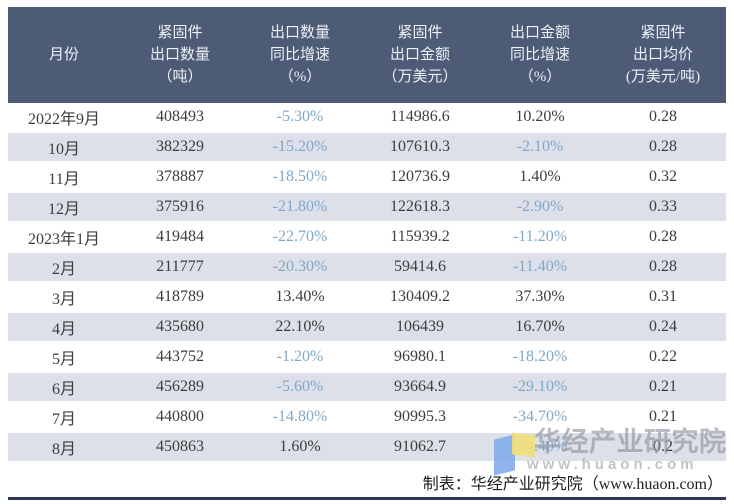 The image size is (734, 504). Describe the element at coordinates (540, 297) in the screenshot. I see `amount-yoy-cell: 37.30%` at that location.